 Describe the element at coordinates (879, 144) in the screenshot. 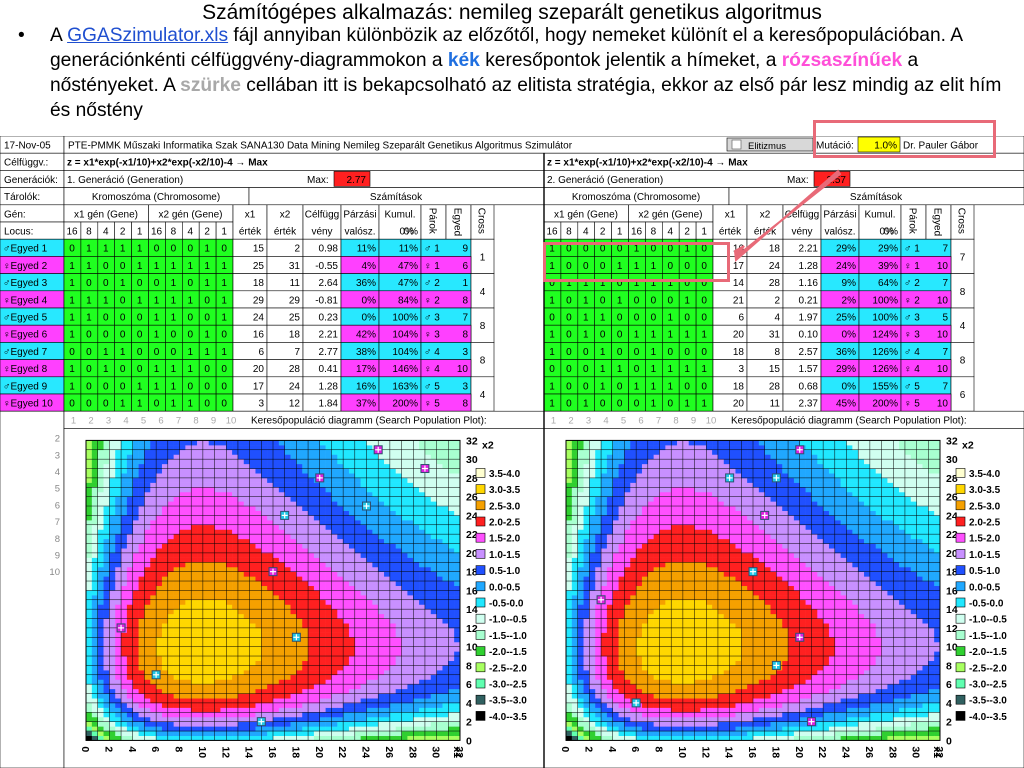

I see `mutation-value-cell` at that location.